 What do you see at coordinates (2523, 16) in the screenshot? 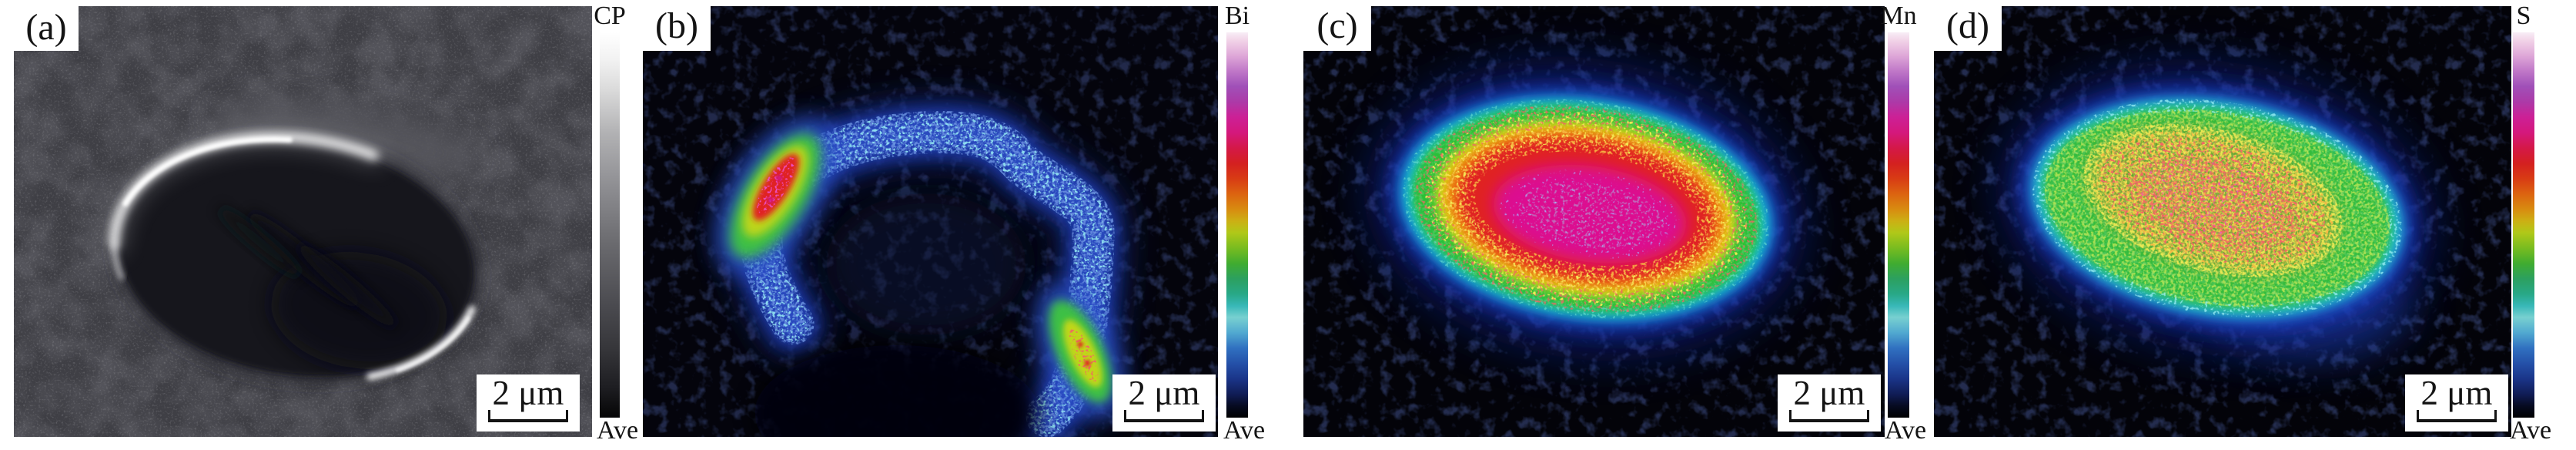
I see `colorbar-s-label: S` at bounding box center [2523, 16].